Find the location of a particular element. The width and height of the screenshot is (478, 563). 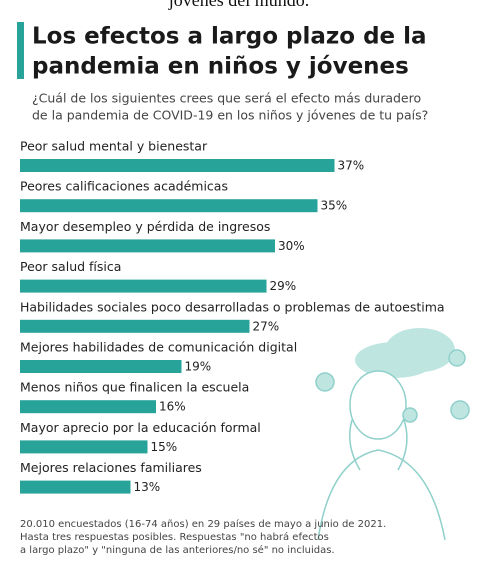

category-label: Peores calificaciones académicas is located at coordinates (124, 186).